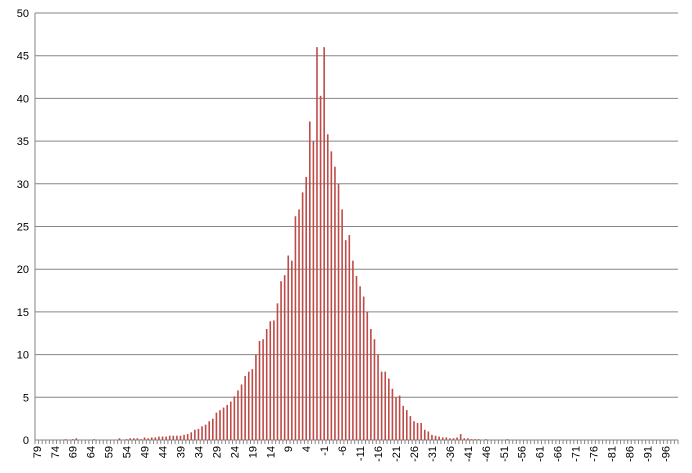 The width and height of the screenshot is (692, 473). Describe the element at coordinates (199, 452) in the screenshot. I see `x-tick-label: 34` at that location.